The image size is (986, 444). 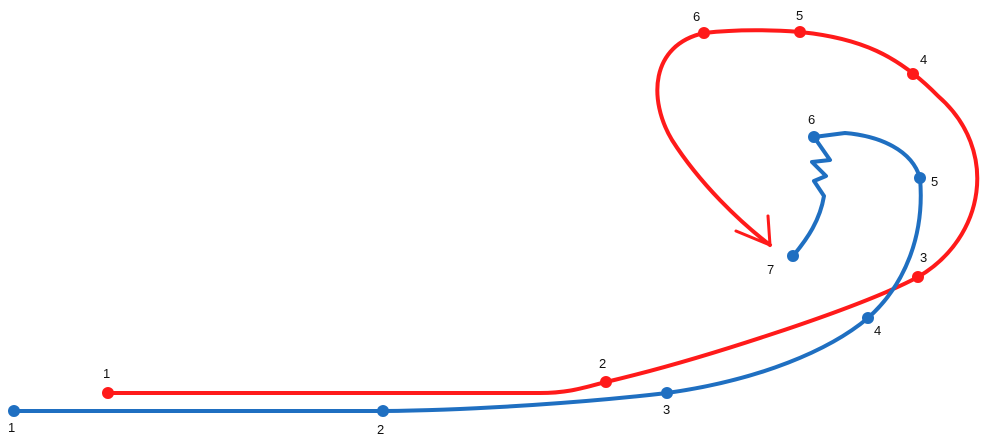 What do you see at coordinates (380, 429) in the screenshot?
I see `blue-point-2-label: 2` at bounding box center [380, 429].